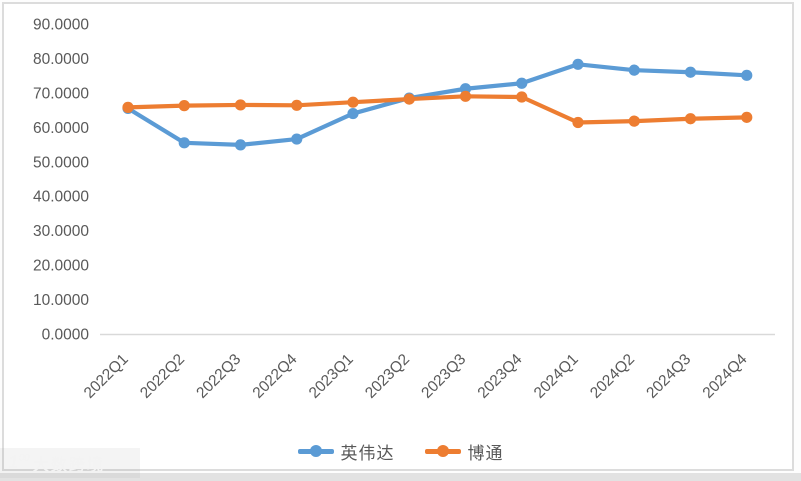 The height and width of the screenshot is (481, 801). Describe the element at coordinates (400, 477) in the screenshot. I see `bottom-gray-strip` at that location.